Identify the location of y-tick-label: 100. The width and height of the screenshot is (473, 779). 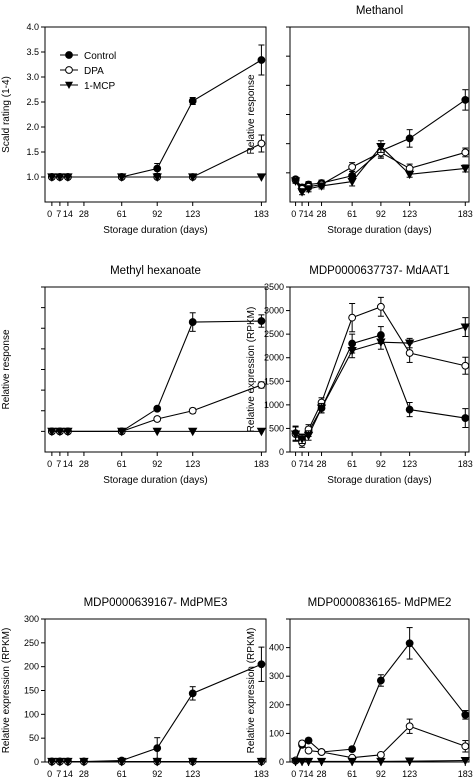
(31, 714).